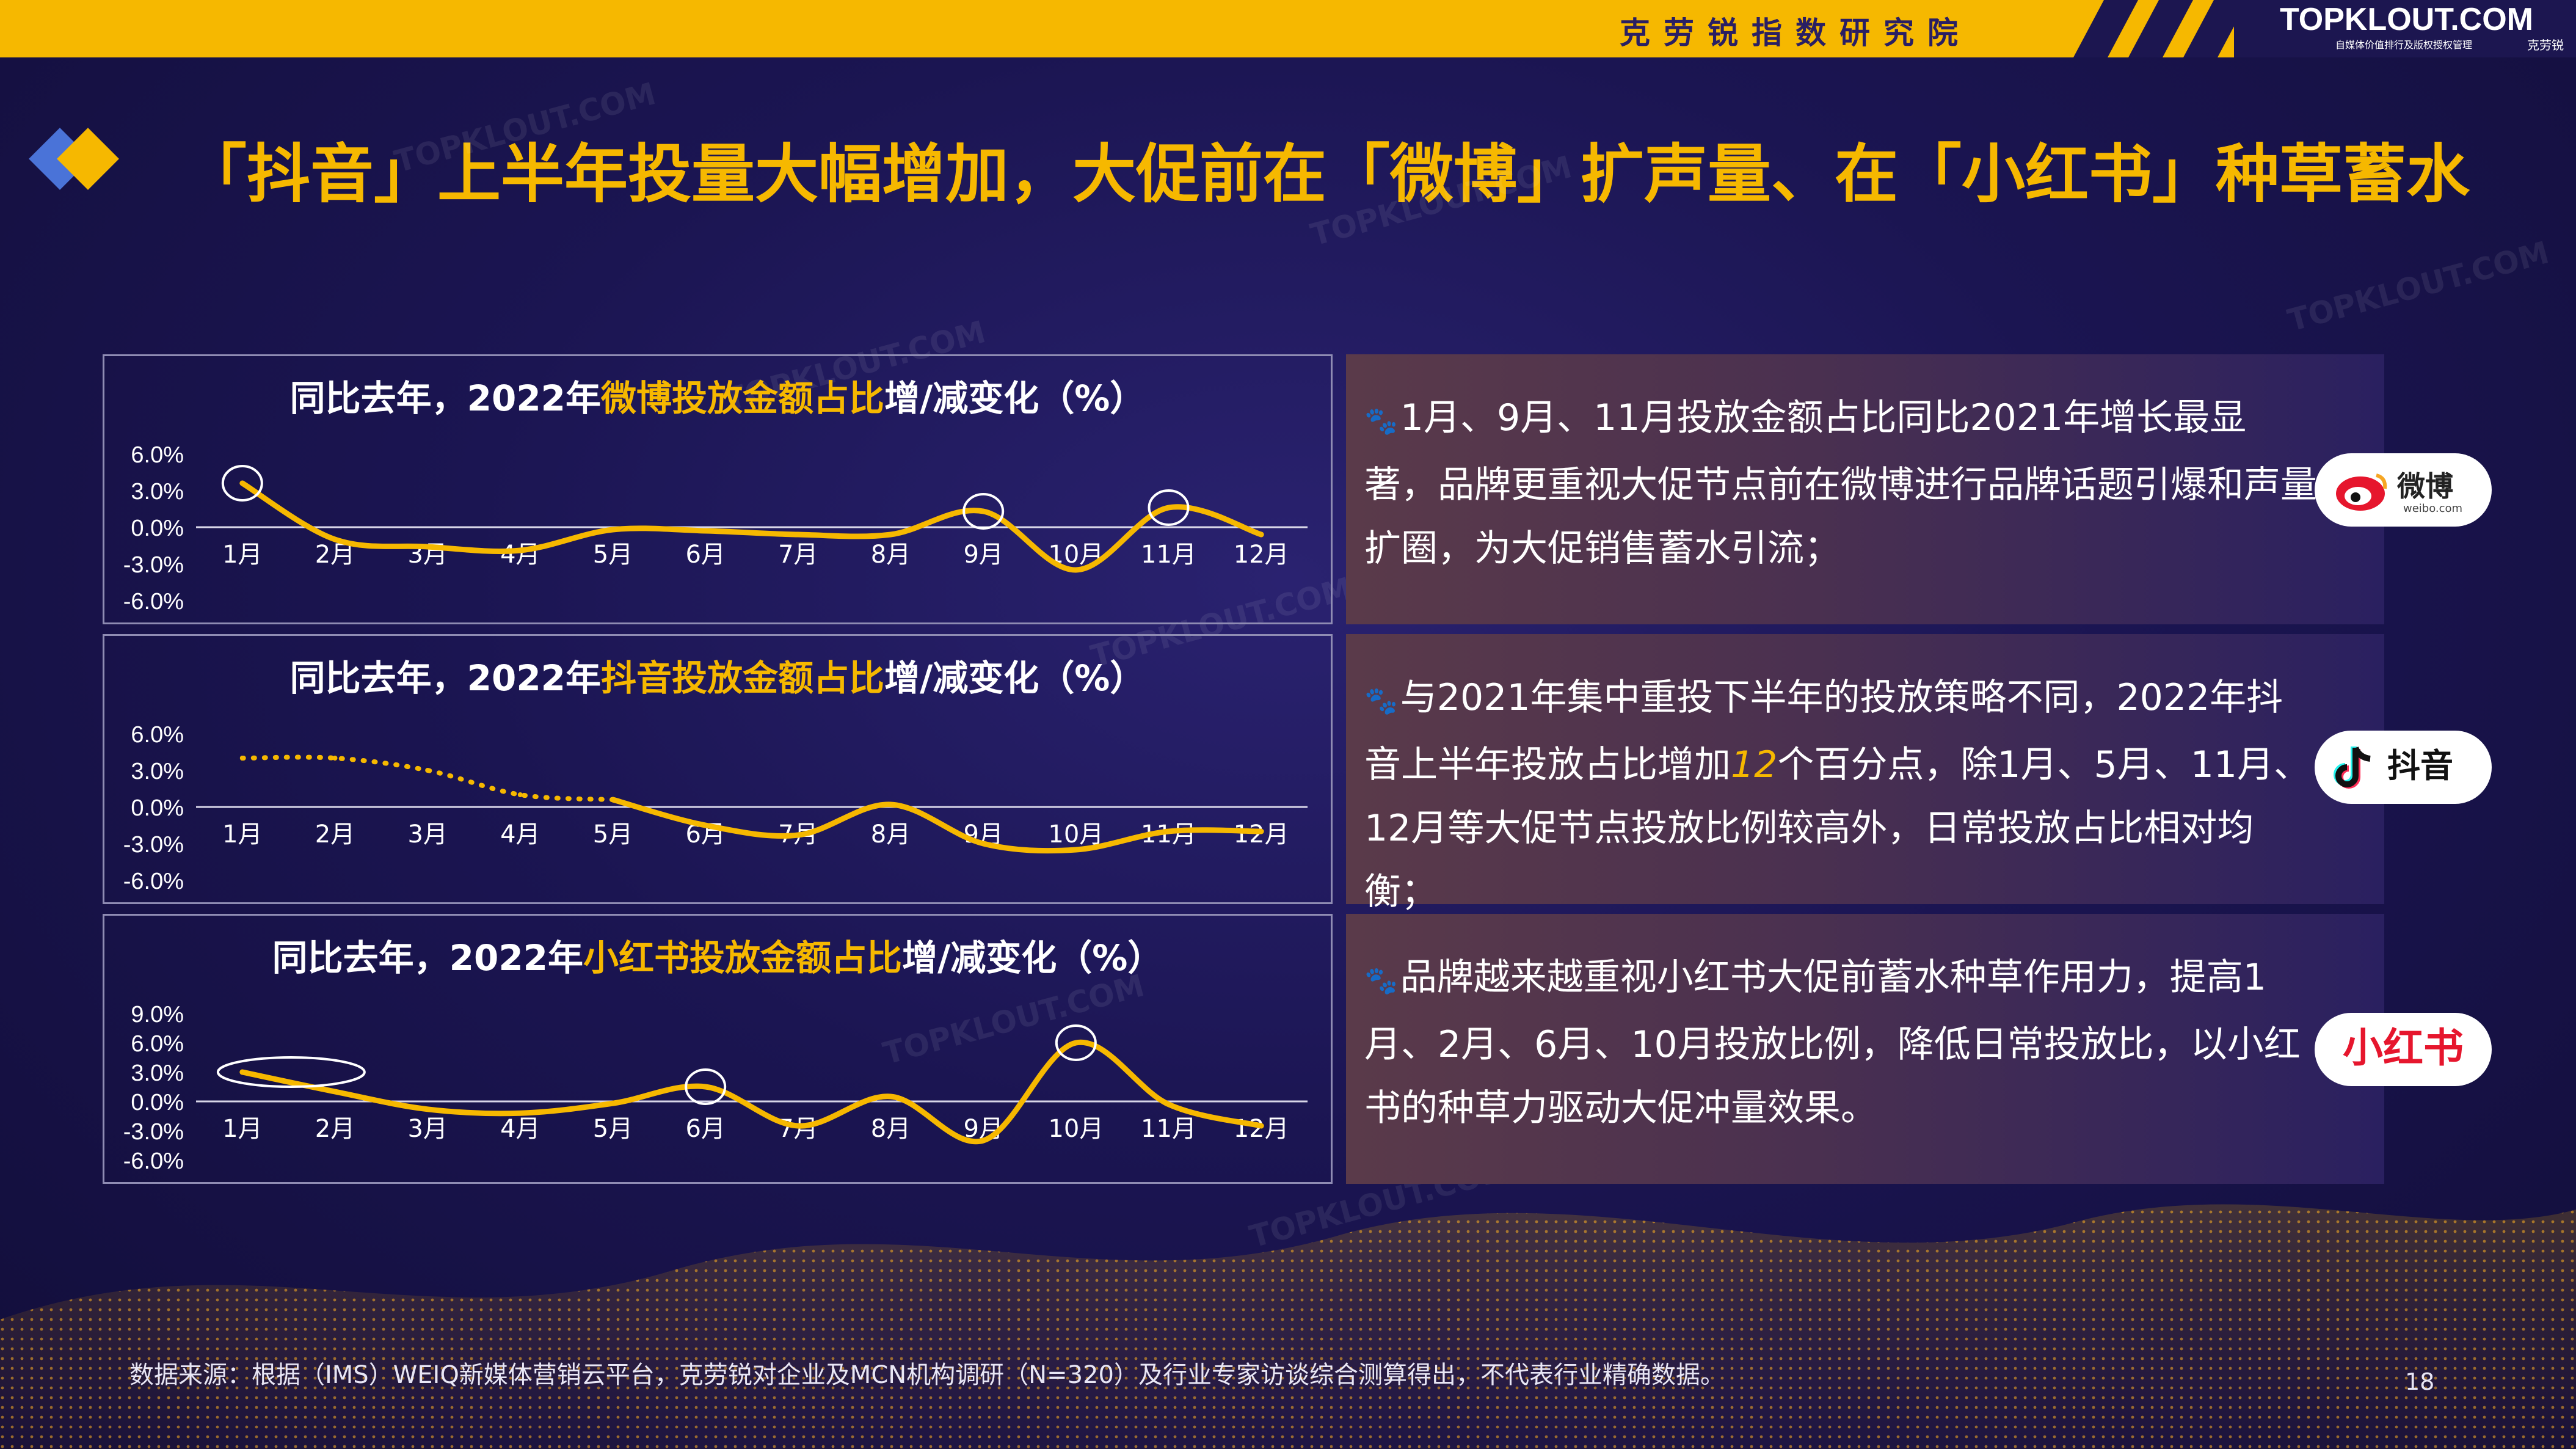  Describe the element at coordinates (2160, 28) in the screenshot. I see `stripe-decoration` at that location.